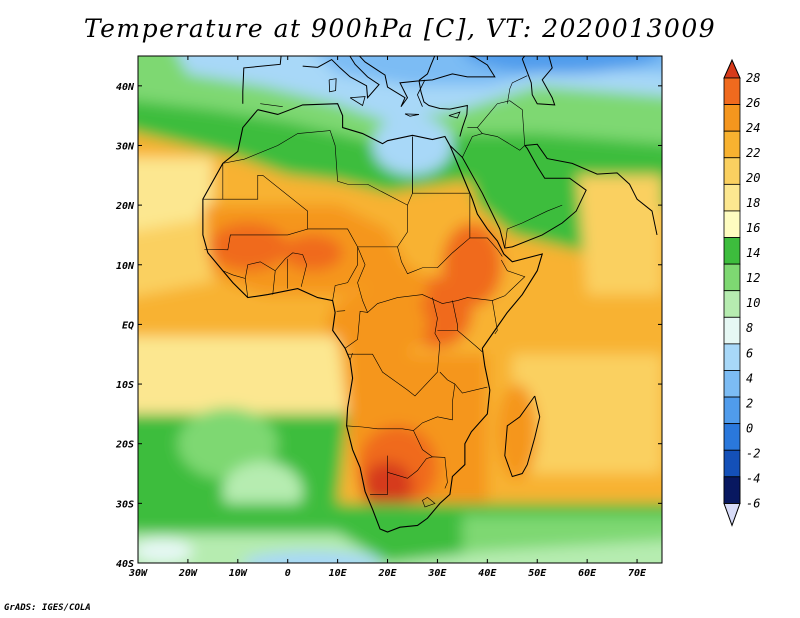 The height and width of the screenshot is (618, 800). Describe the element at coordinates (749, 328) in the screenshot. I see `colorbar-label: 8` at that location.